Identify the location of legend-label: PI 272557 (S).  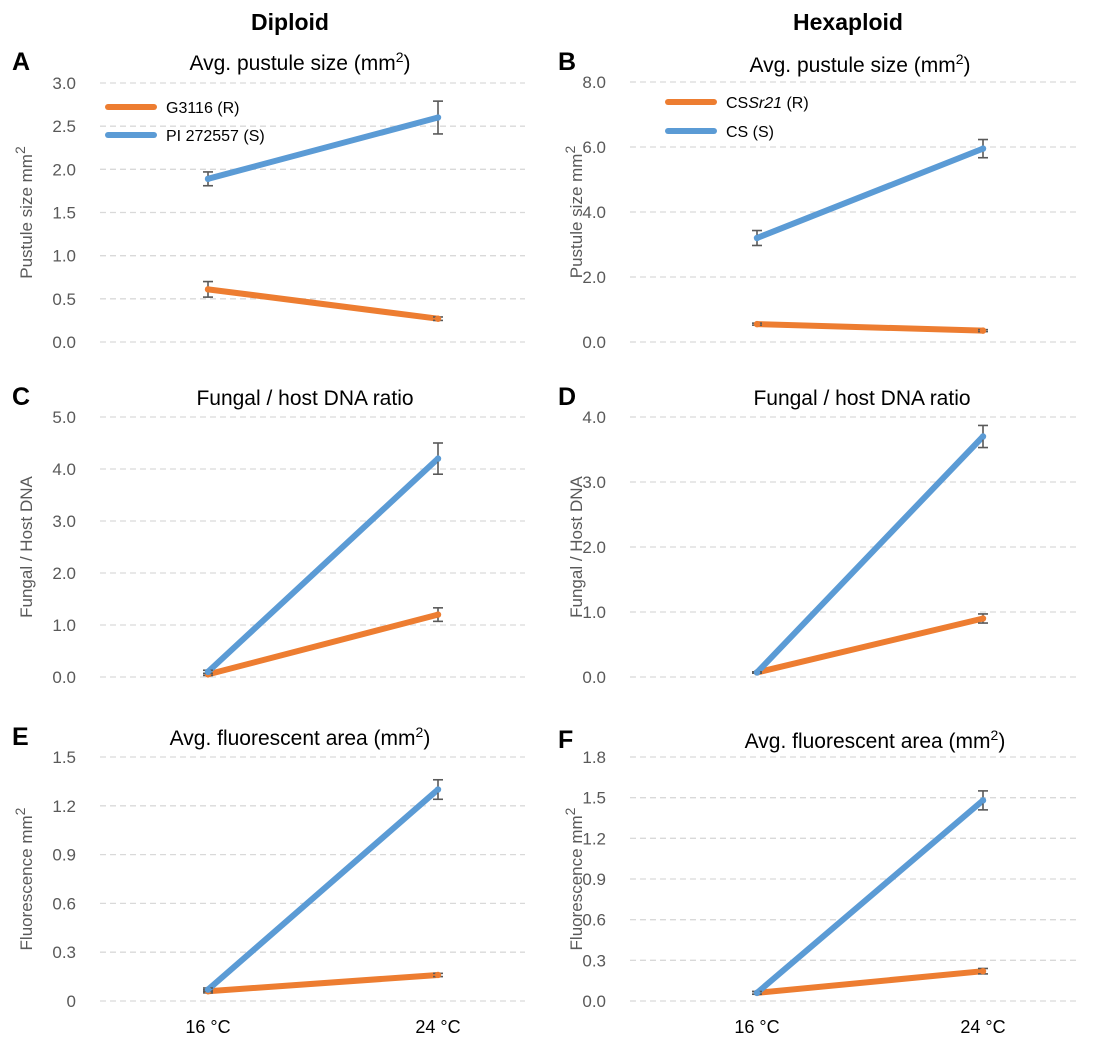
(215, 136).